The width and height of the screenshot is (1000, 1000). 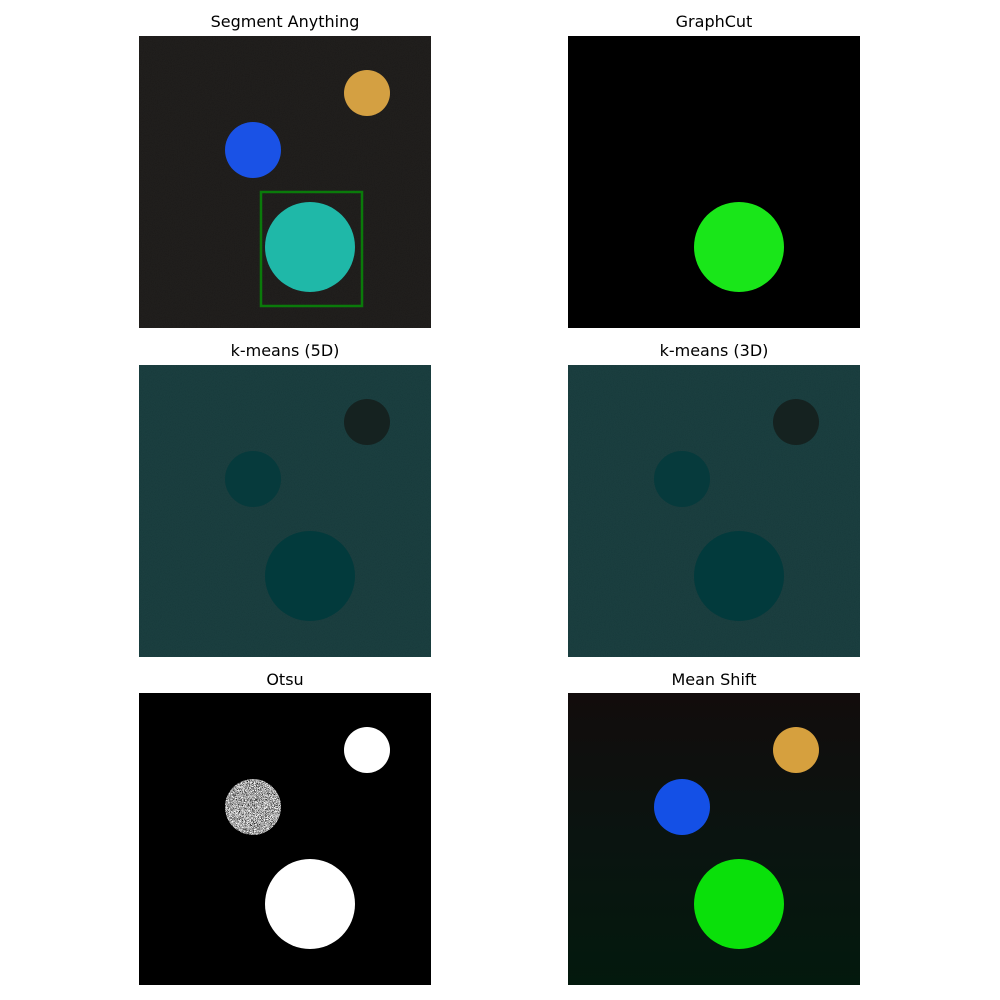 What do you see at coordinates (714, 839) in the screenshot?
I see `panel-image-mean-shift` at bounding box center [714, 839].